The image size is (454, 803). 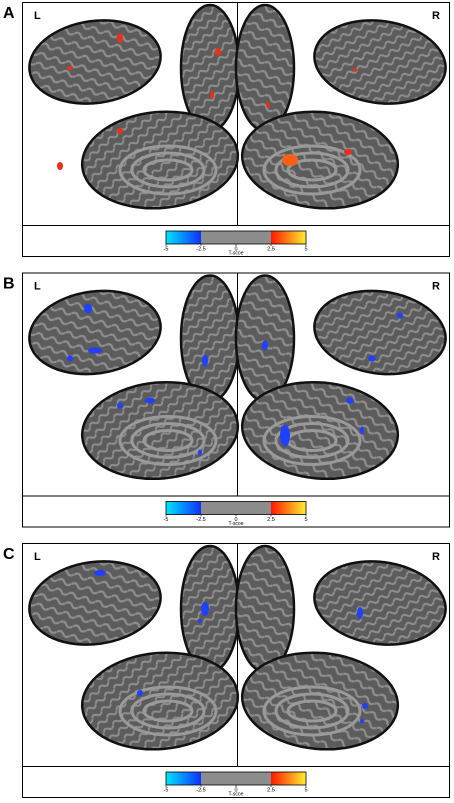 What do you see at coordinates (9, 284) in the screenshot?
I see `panel-label: B` at bounding box center [9, 284].